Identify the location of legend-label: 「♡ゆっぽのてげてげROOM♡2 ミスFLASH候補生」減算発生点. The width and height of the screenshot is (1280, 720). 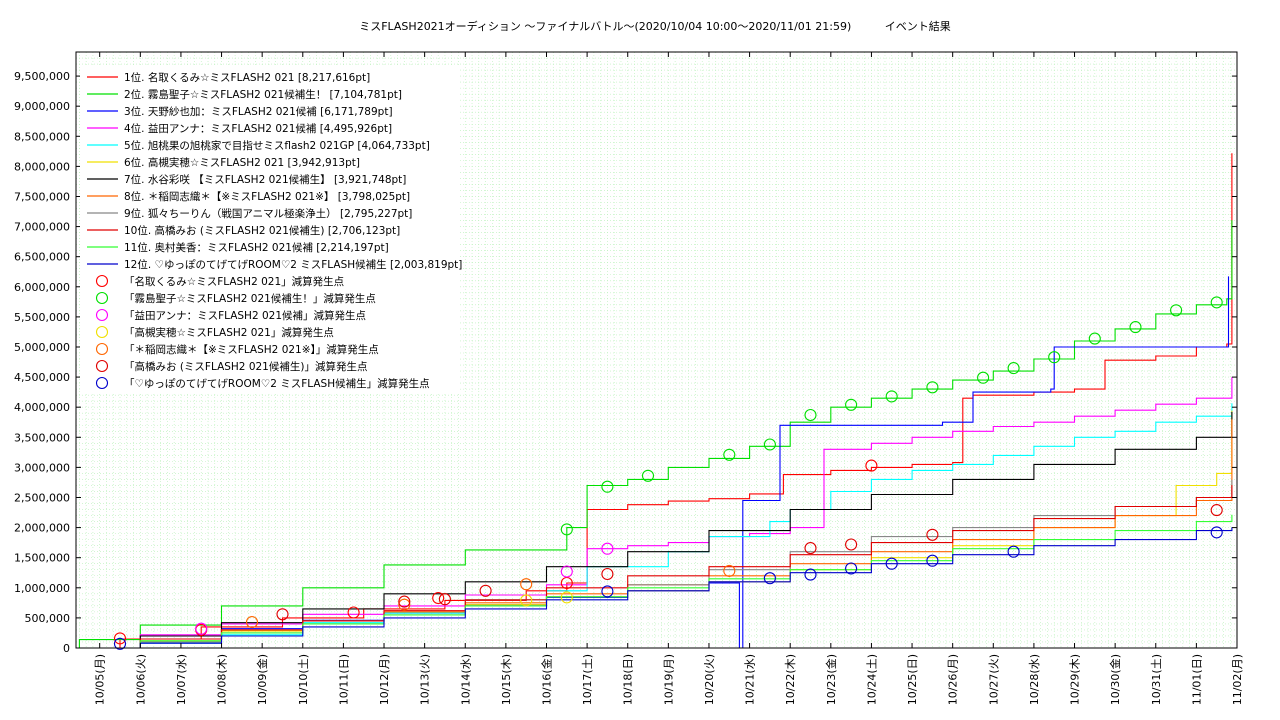
(277, 383).